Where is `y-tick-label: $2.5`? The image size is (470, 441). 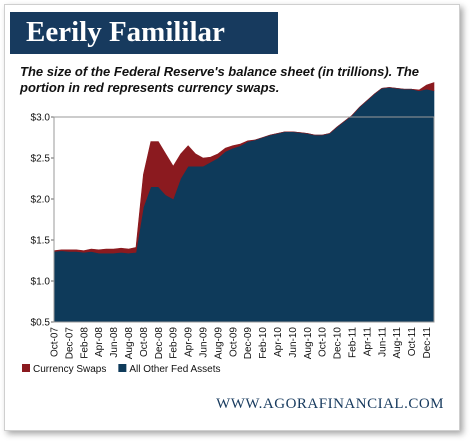
y-tick-label: $2.5 is located at coordinates (41, 159).